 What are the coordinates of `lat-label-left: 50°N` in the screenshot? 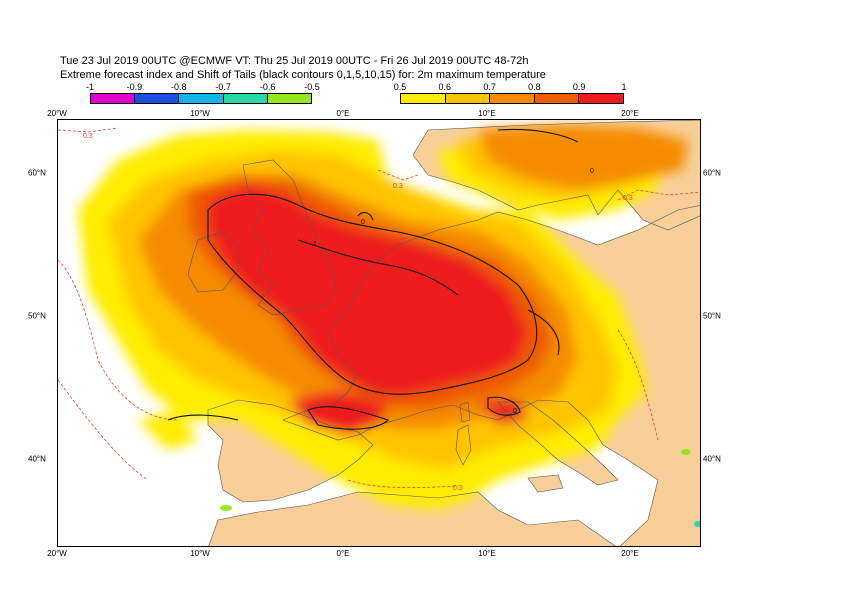 It's located at (37, 316).